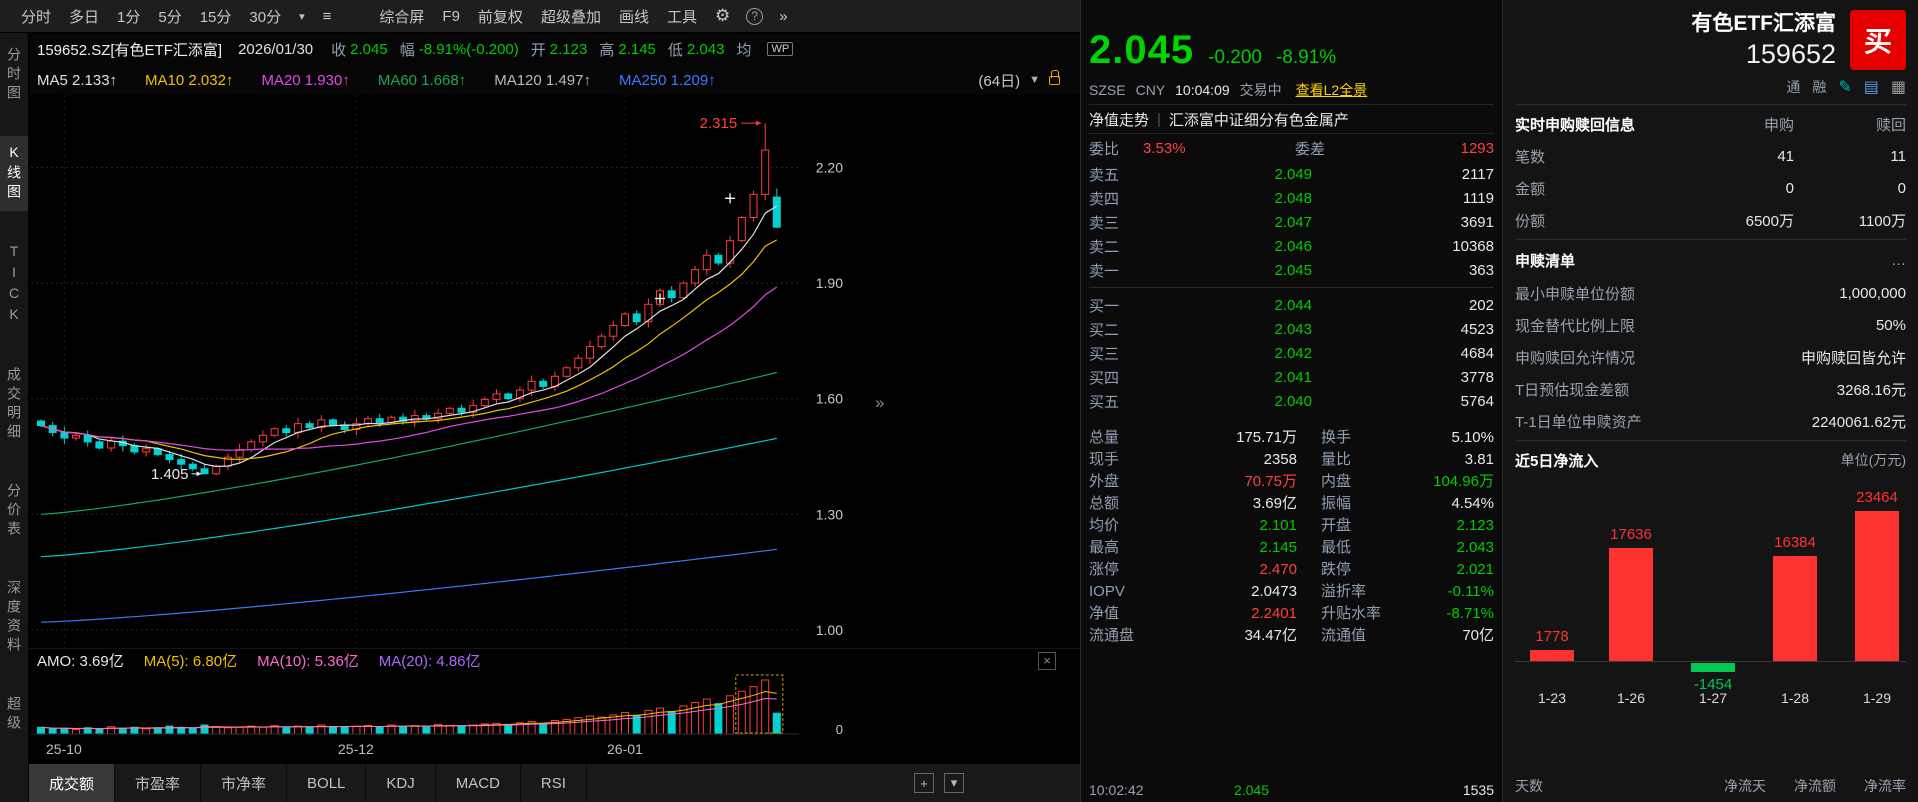 The image size is (1918, 802). Describe the element at coordinates (1472, 437) in the screenshot. I see `stat-value: 5.10%` at that location.